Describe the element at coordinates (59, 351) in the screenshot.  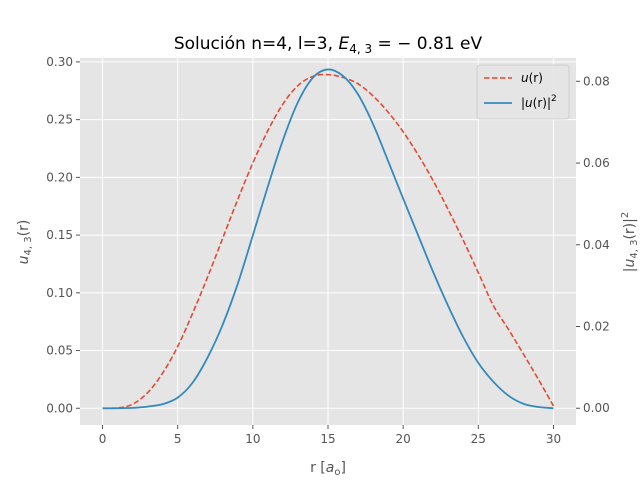
I see `y-left-tick-label: 0.05` at that location.